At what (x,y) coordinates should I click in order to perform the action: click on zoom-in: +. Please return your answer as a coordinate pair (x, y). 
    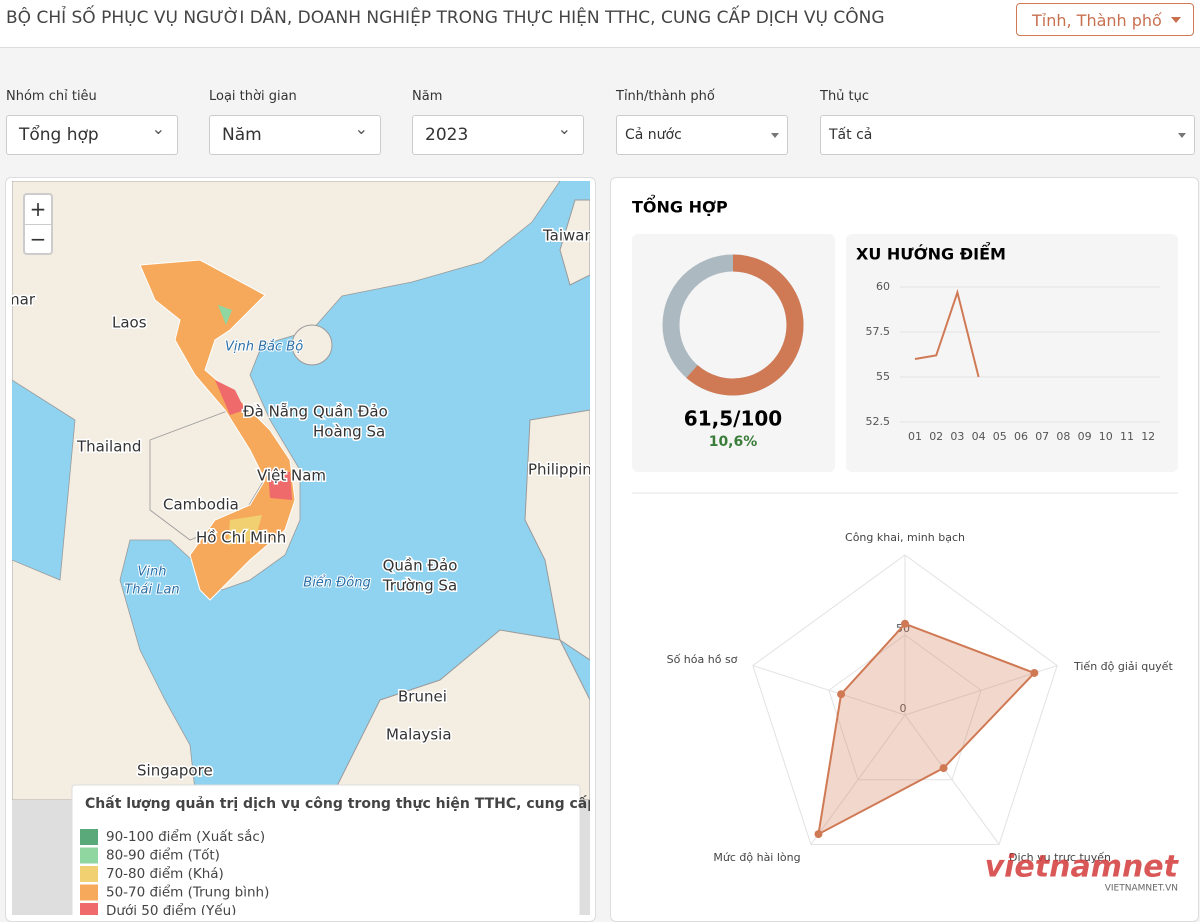
    Looking at the image, I should click on (38, 210).